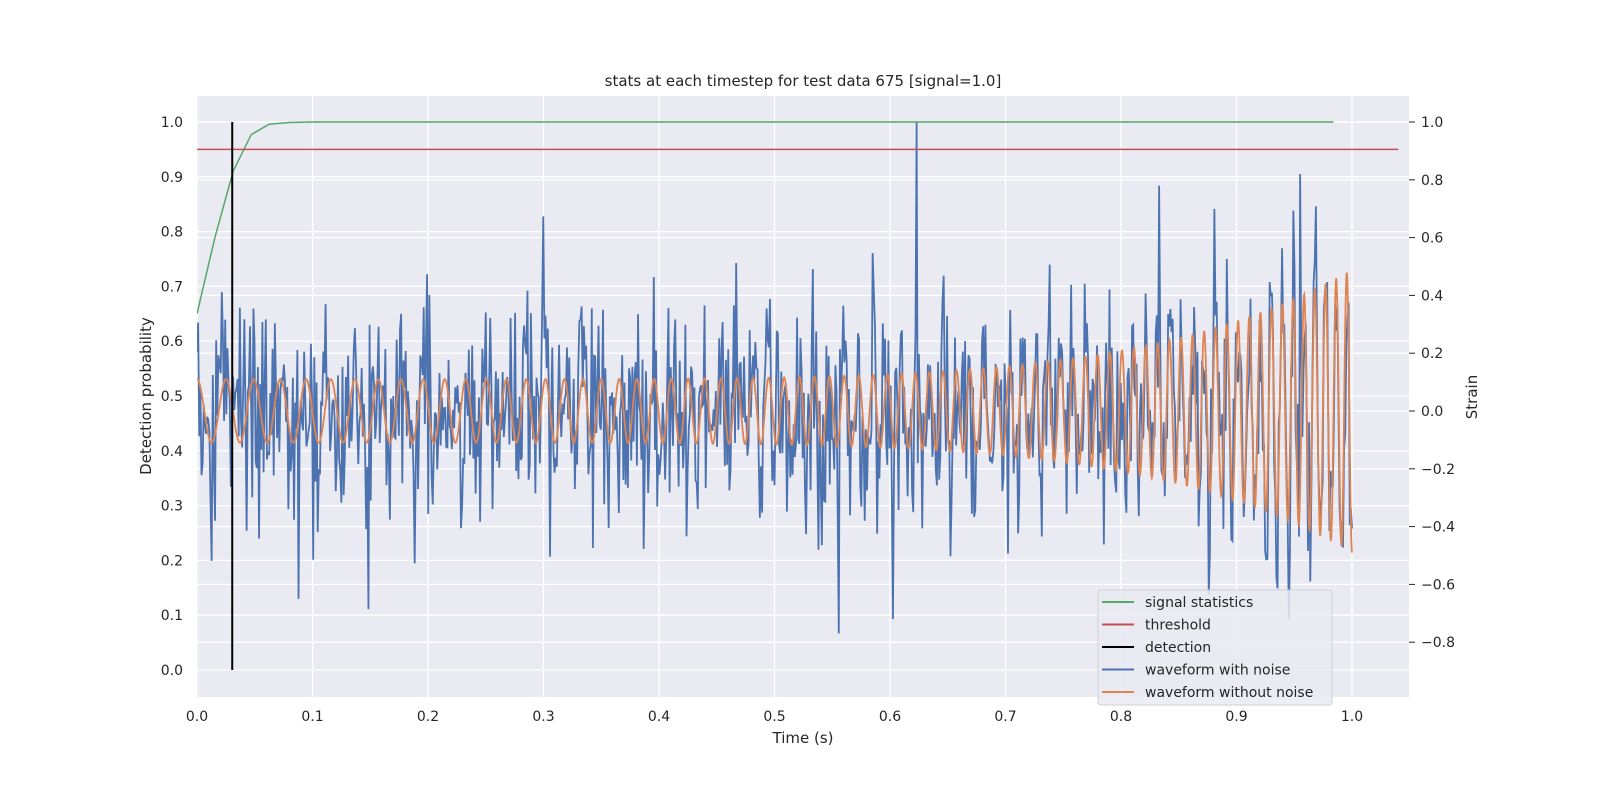 The image size is (1600, 800). What do you see at coordinates (1438, 585) in the screenshot?
I see `y2-tick-label: −0.6` at bounding box center [1438, 585].